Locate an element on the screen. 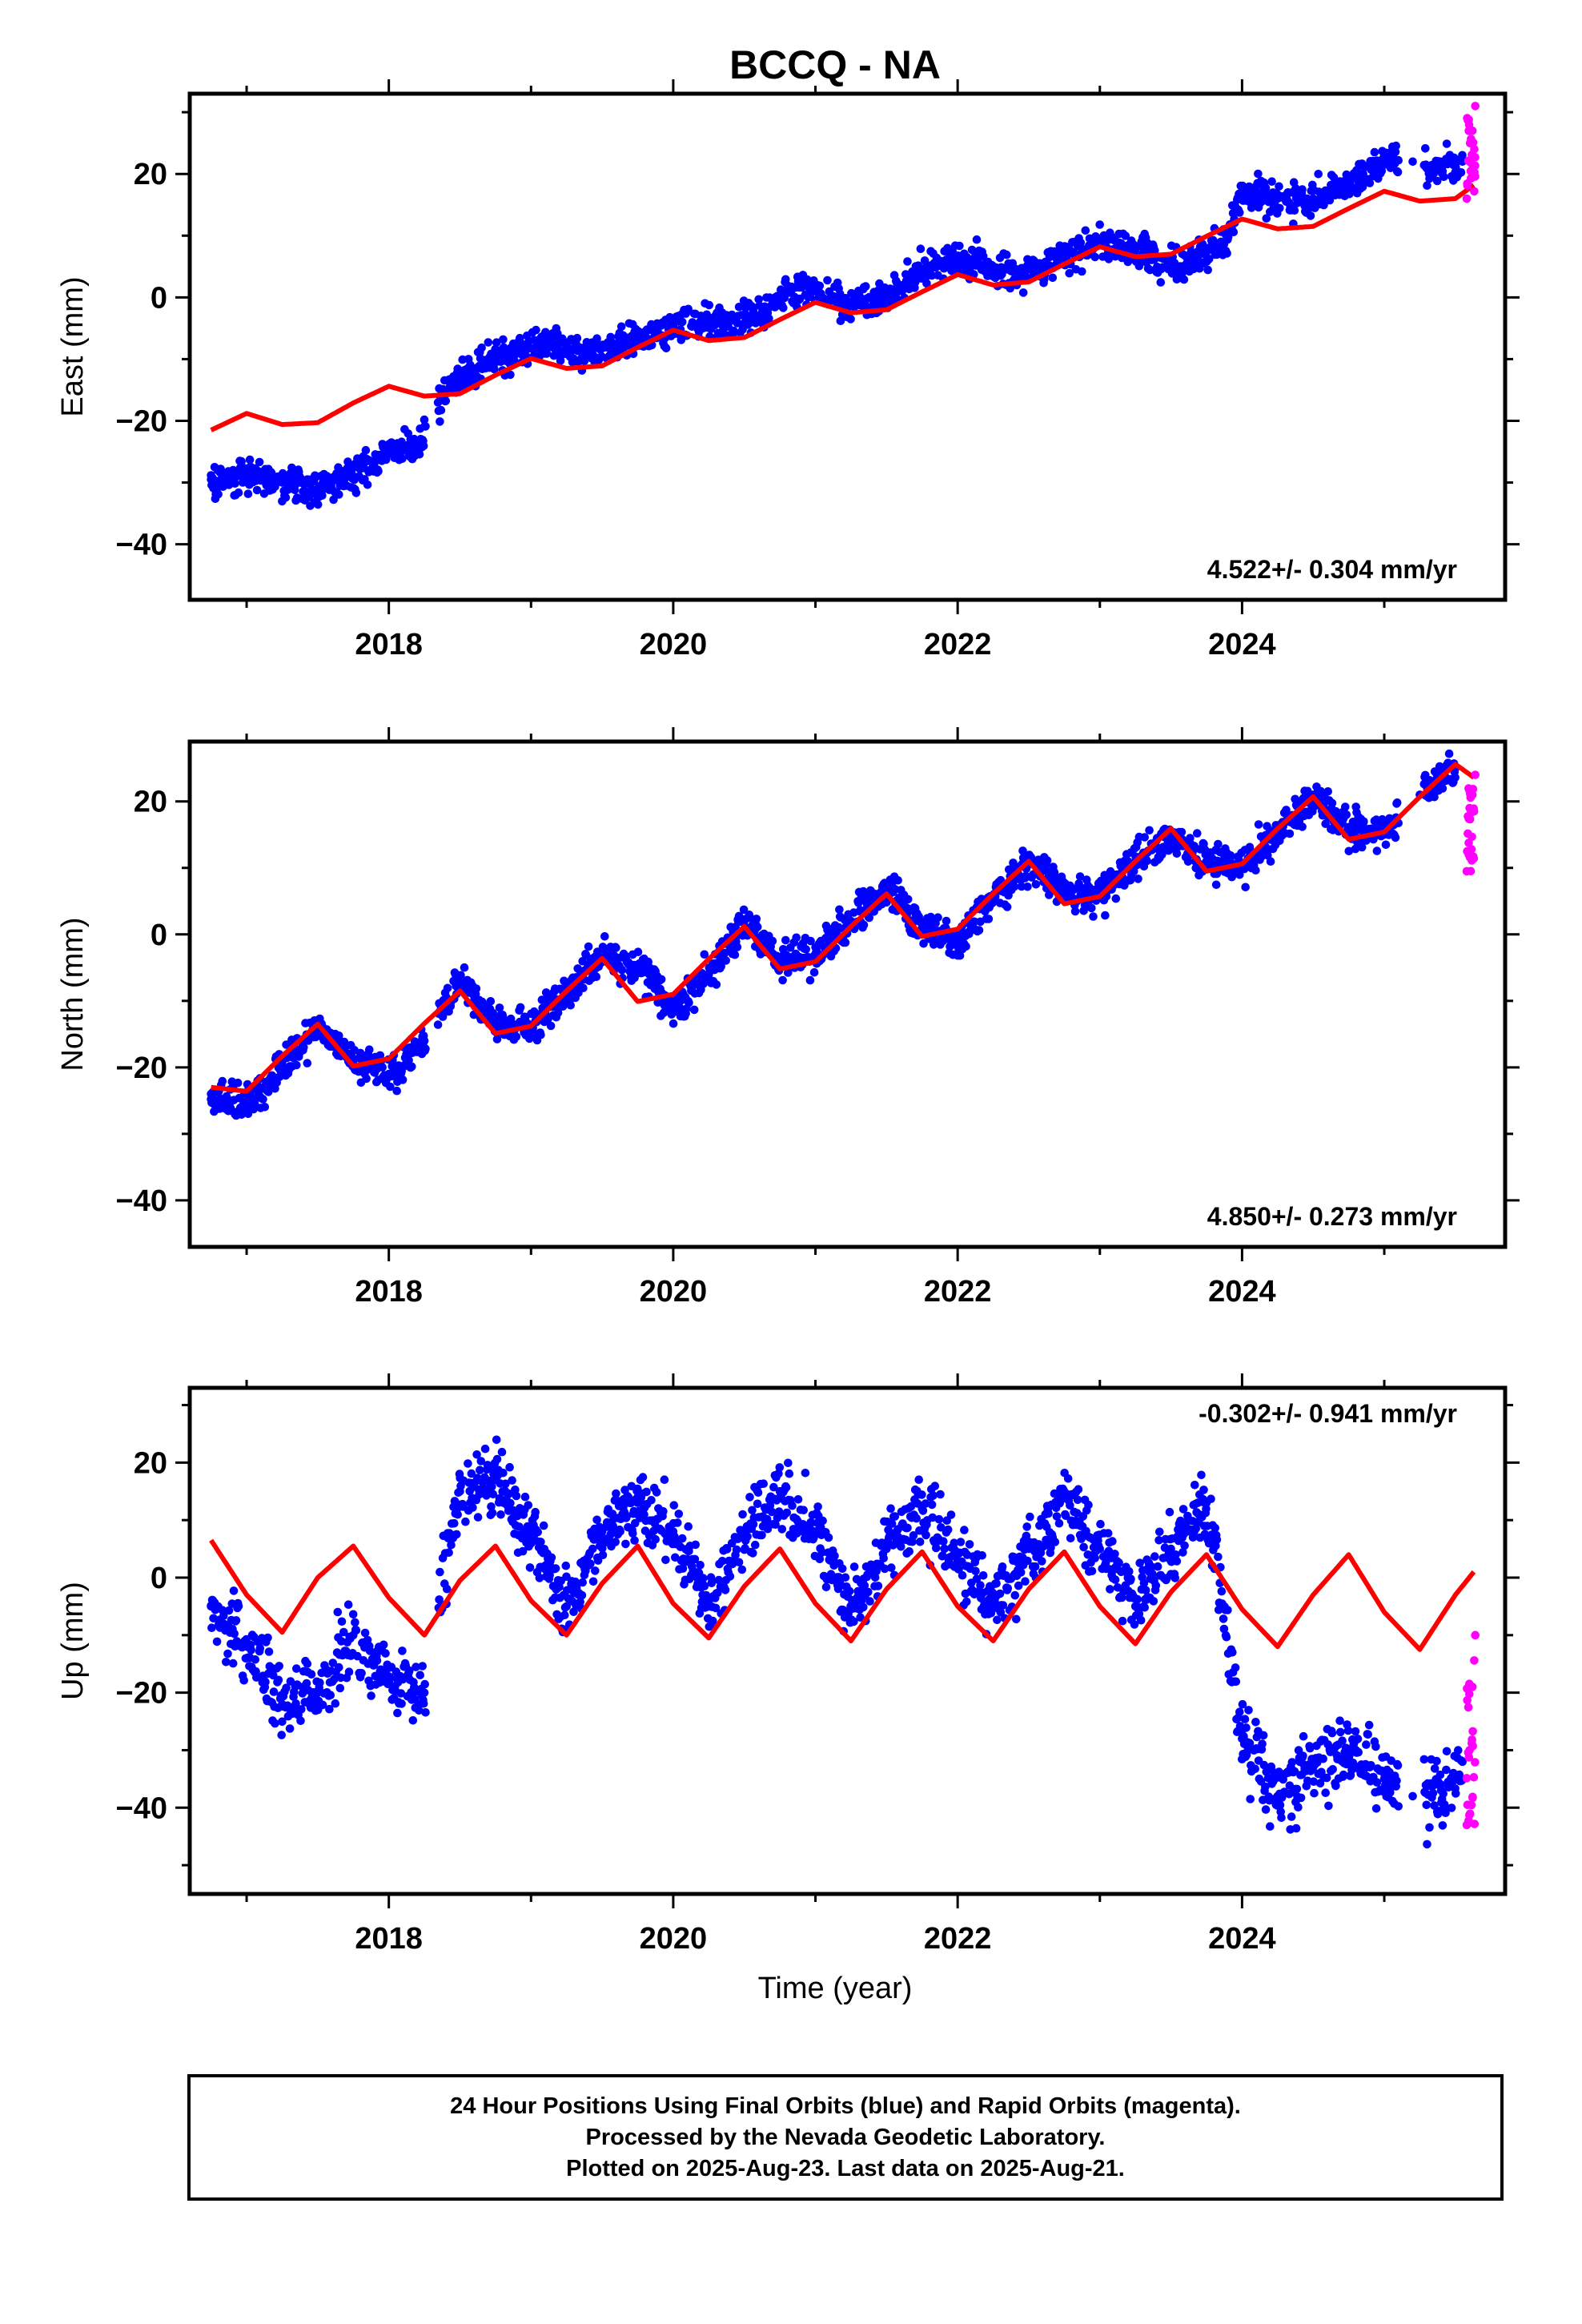  y-tick-label: 20 is located at coordinates (151, 802).